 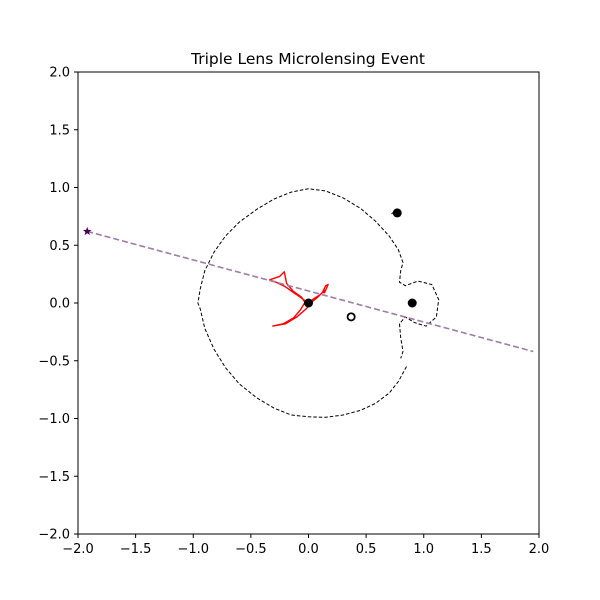 What do you see at coordinates (351, 317) in the screenshot?
I see `open-circle-marker` at bounding box center [351, 317].